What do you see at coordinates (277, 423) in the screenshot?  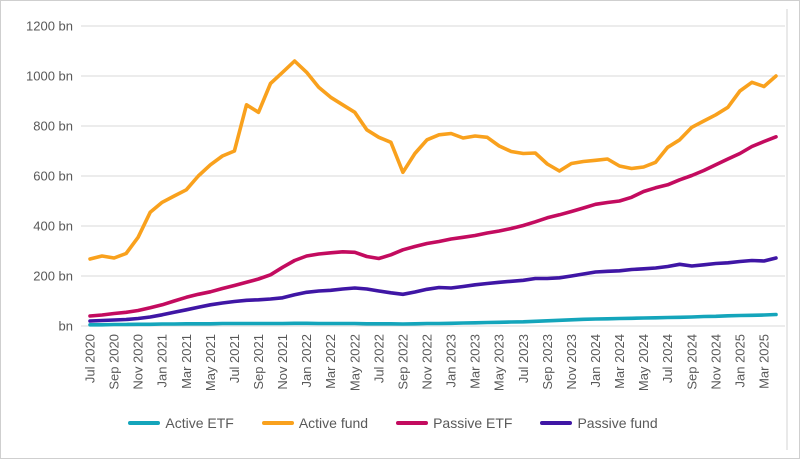 I see `legend-swatch-active-fund` at bounding box center [277, 423].